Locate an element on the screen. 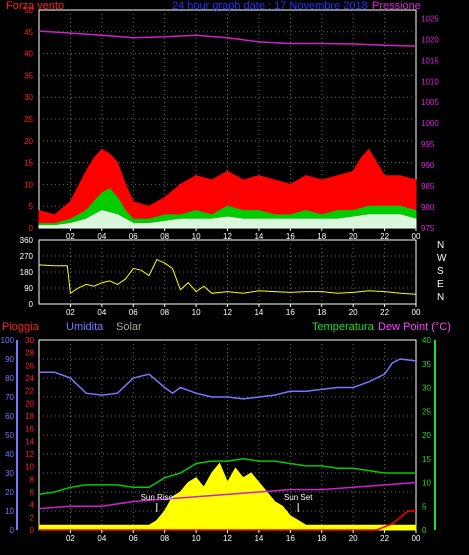 The height and width of the screenshot is (555, 469). pressure-tick-label: 980 is located at coordinates (428, 207).